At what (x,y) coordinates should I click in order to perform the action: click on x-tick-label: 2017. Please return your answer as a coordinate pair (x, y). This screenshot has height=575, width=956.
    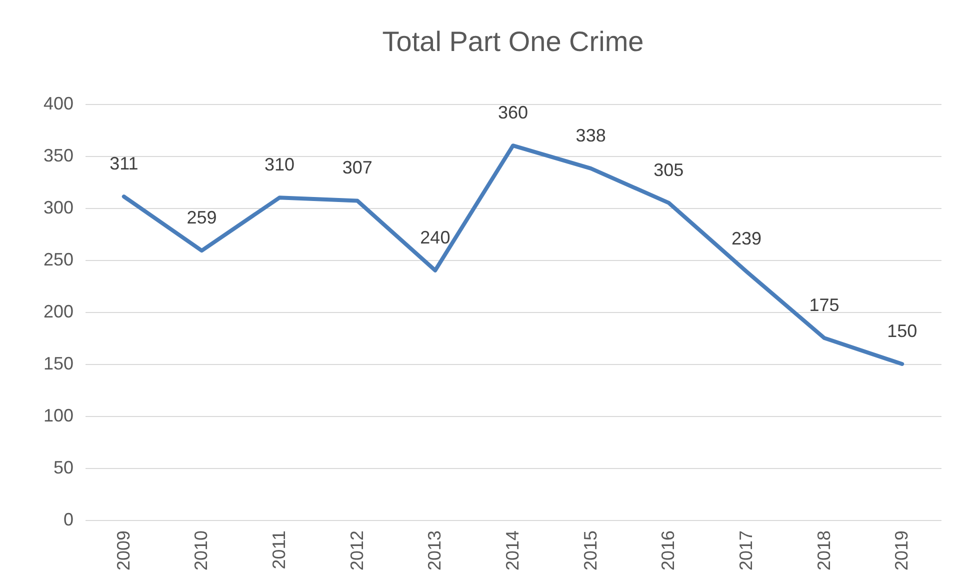
    Looking at the image, I should click on (746, 550).